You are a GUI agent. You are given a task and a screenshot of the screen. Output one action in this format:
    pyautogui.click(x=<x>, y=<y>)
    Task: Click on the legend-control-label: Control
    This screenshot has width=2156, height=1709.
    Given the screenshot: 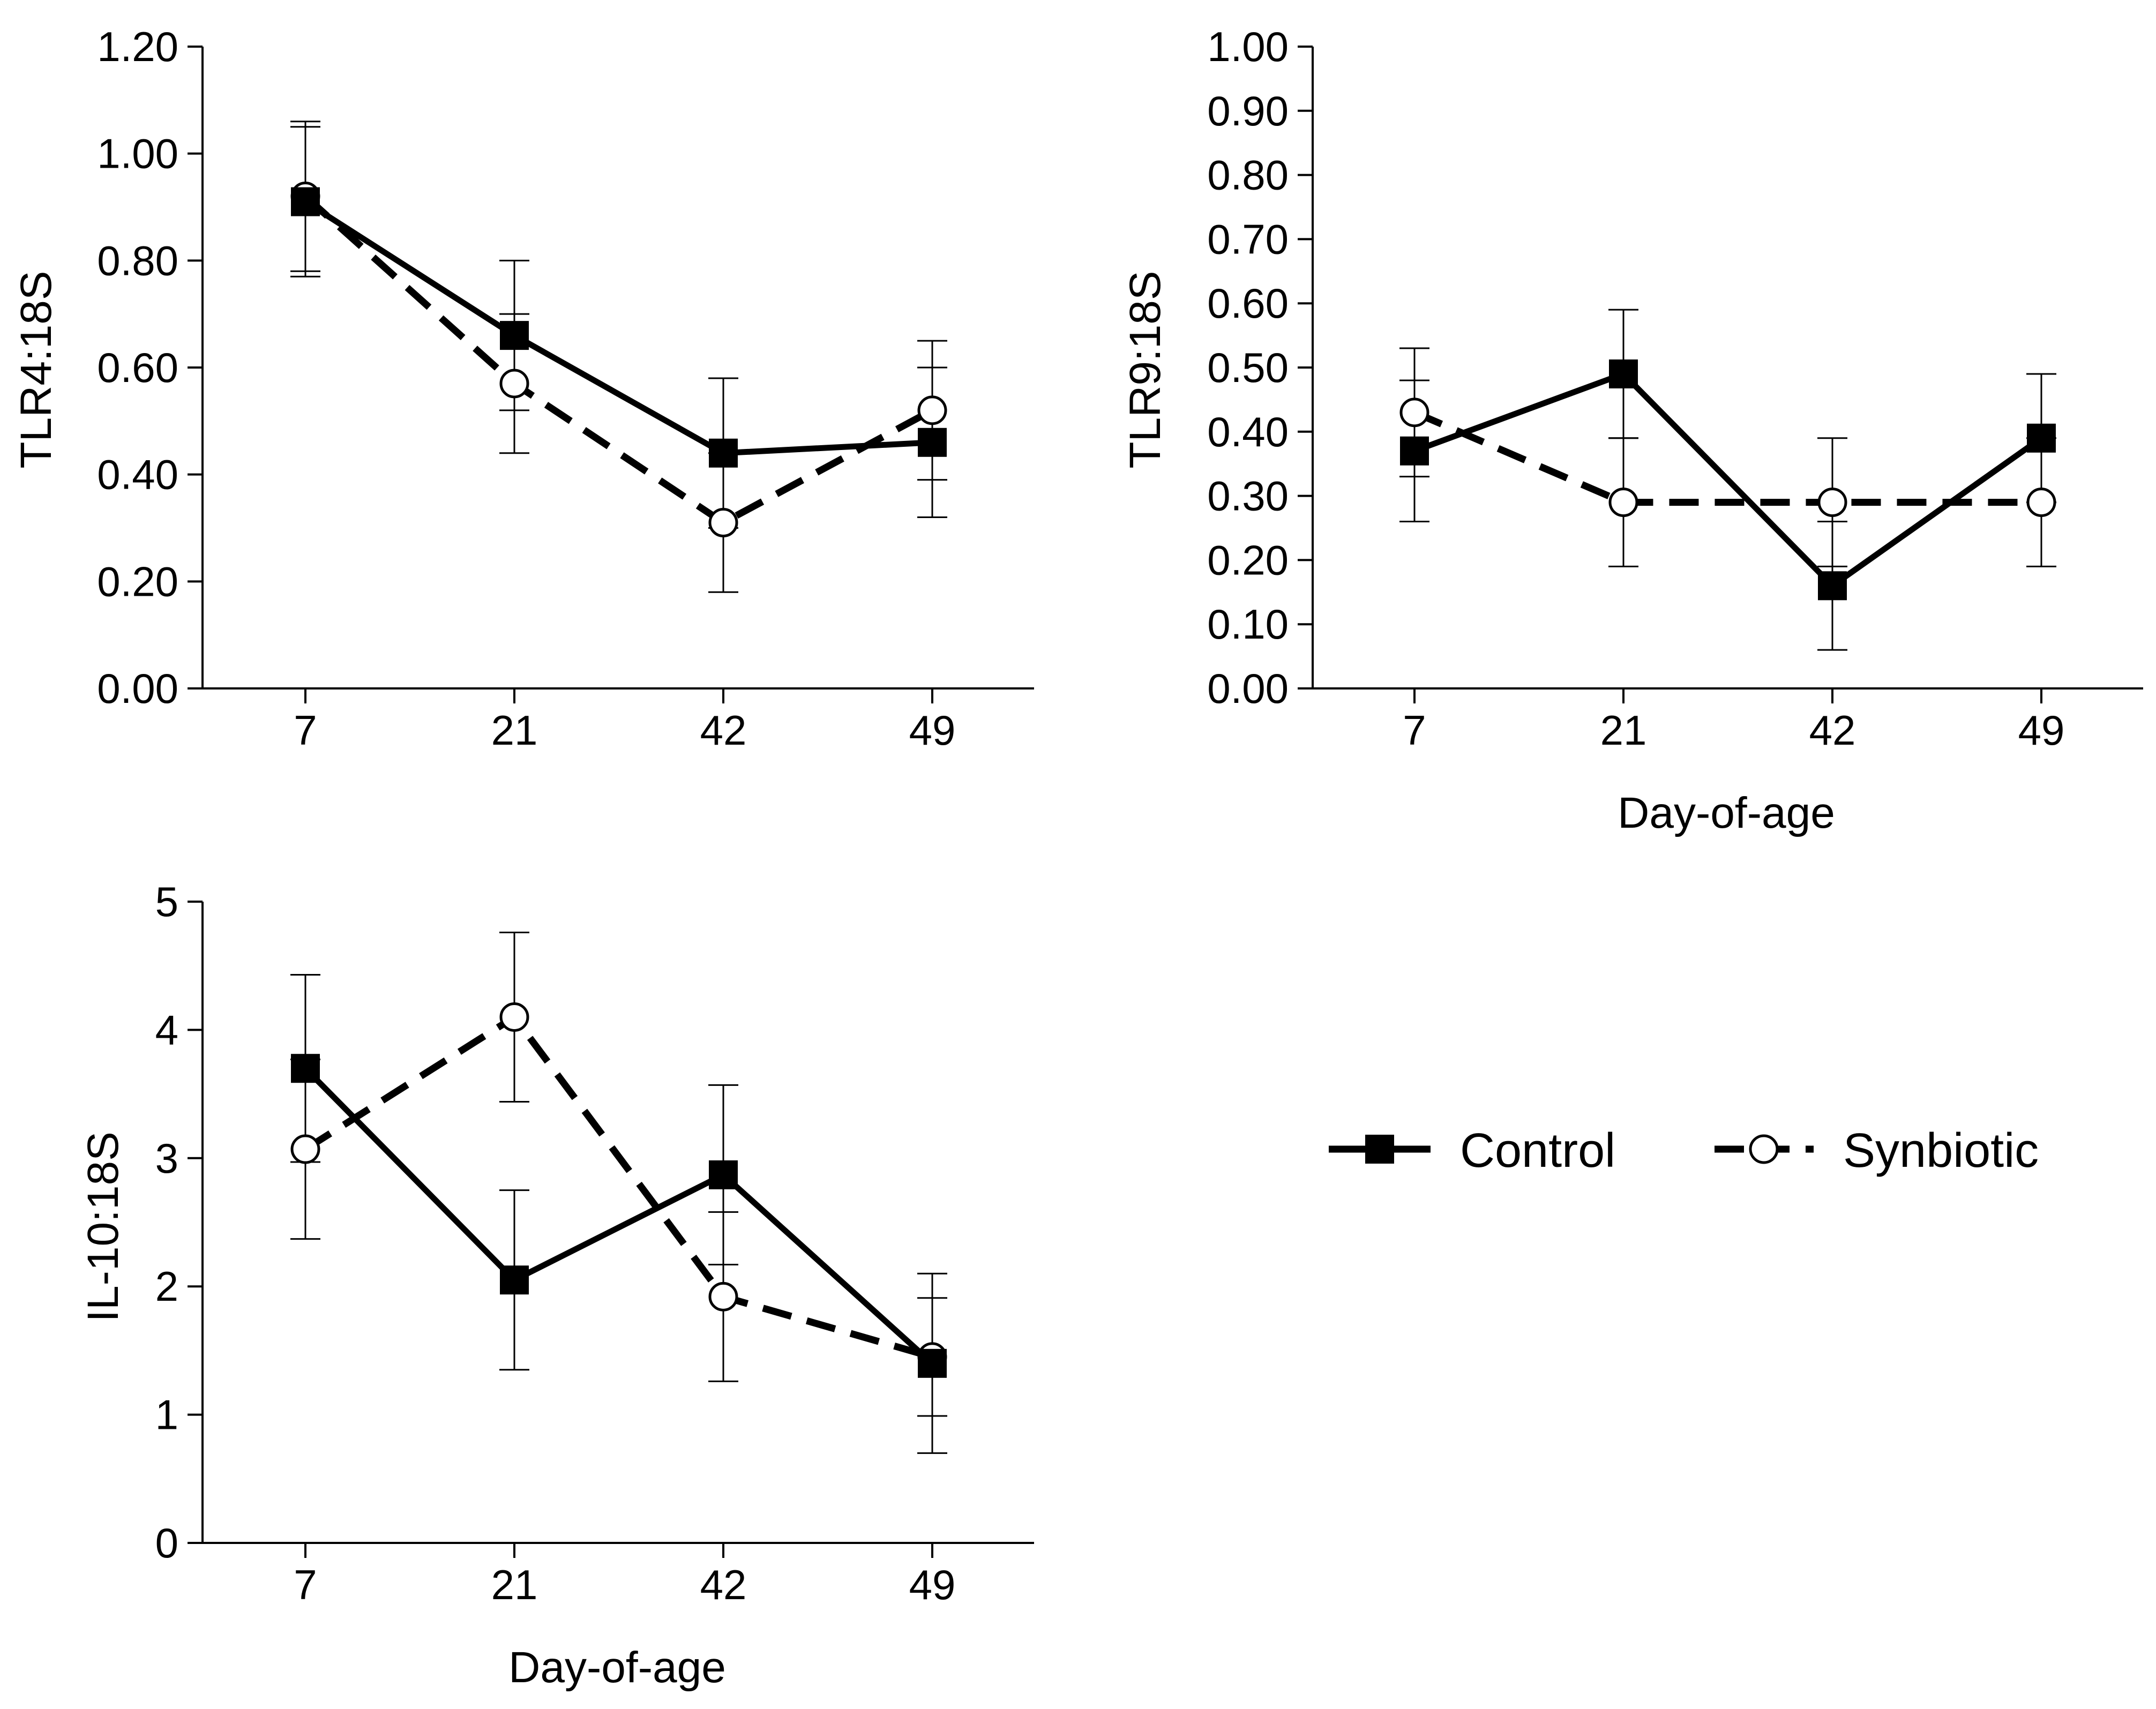 What is the action you would take?
    pyautogui.click(x=1537, y=1151)
    